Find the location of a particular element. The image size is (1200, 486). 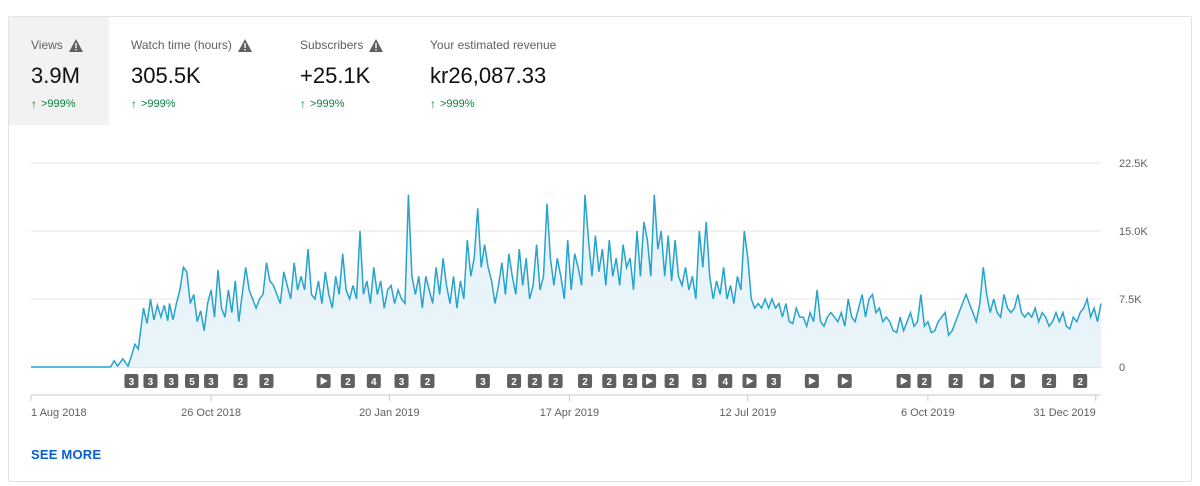

y-tick-label: 15.0K is located at coordinates (1133, 232).